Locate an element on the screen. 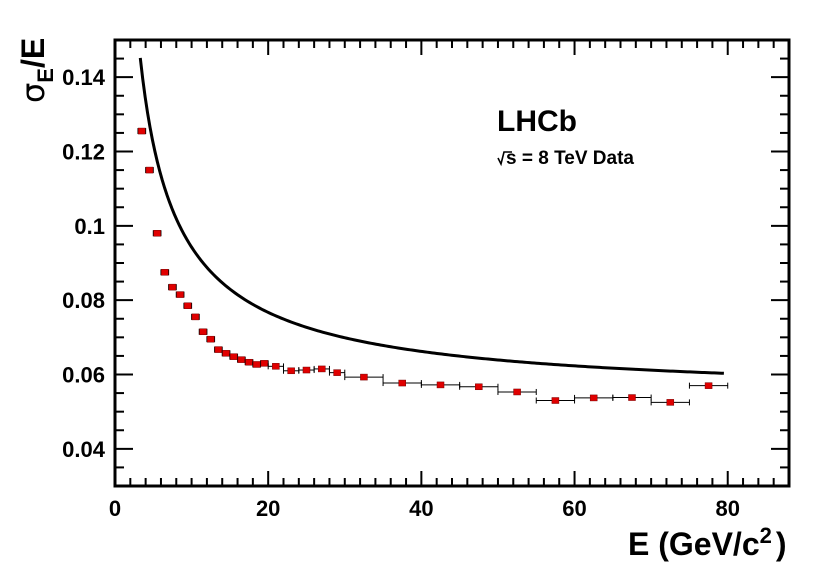  y-tick-label: 0.1 is located at coordinates (89, 226).